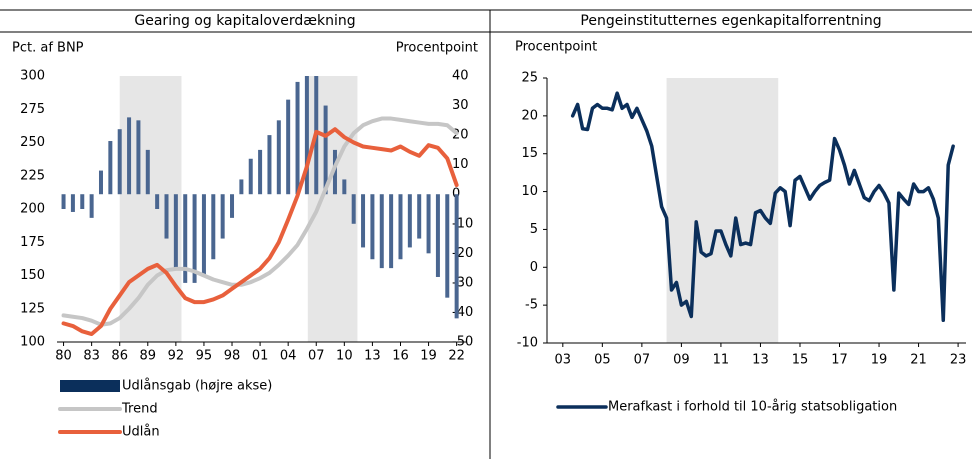 This screenshot has width=972, height=459. What do you see at coordinates (32, 308) in the screenshot?
I see `y-tick-label: 125` at bounding box center [32, 308].